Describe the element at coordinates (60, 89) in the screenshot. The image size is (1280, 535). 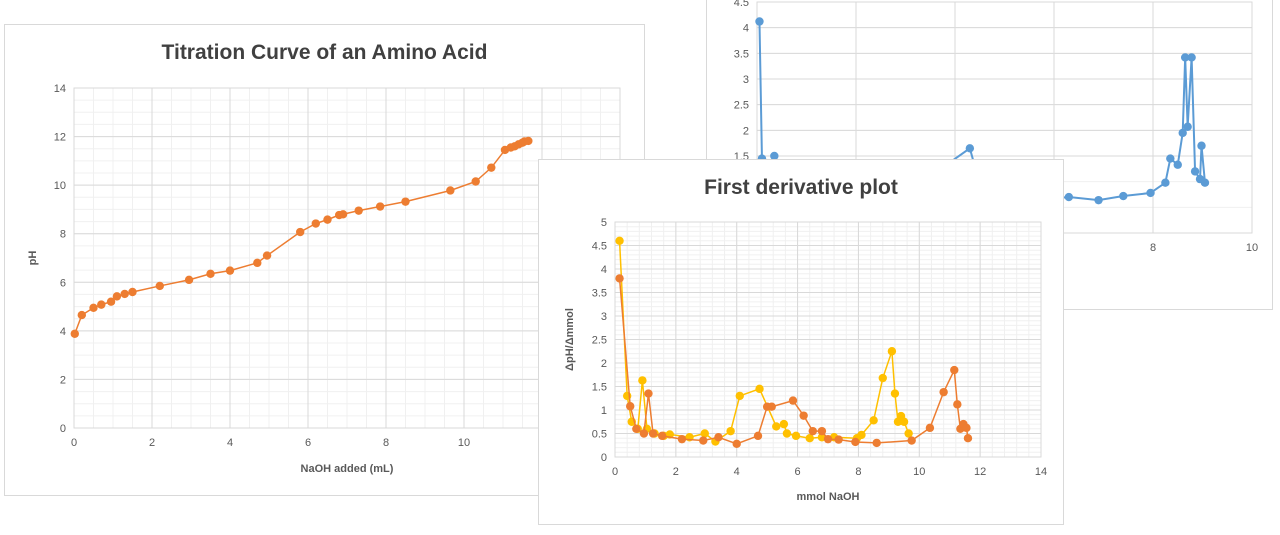
I see `y-tick-label: 14` at that location.